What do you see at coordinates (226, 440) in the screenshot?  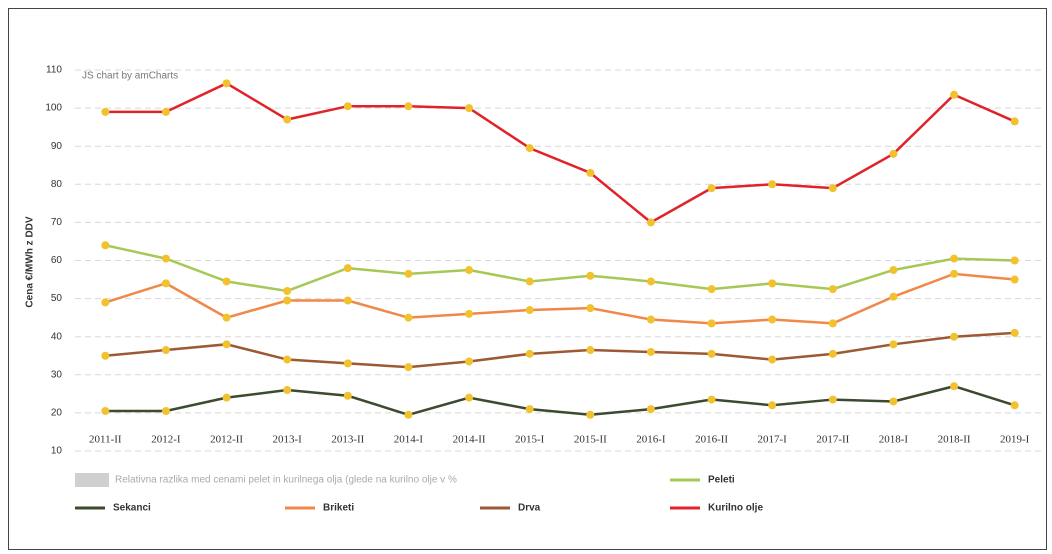 I see `x-tick-label: 2012-II` at bounding box center [226, 440].